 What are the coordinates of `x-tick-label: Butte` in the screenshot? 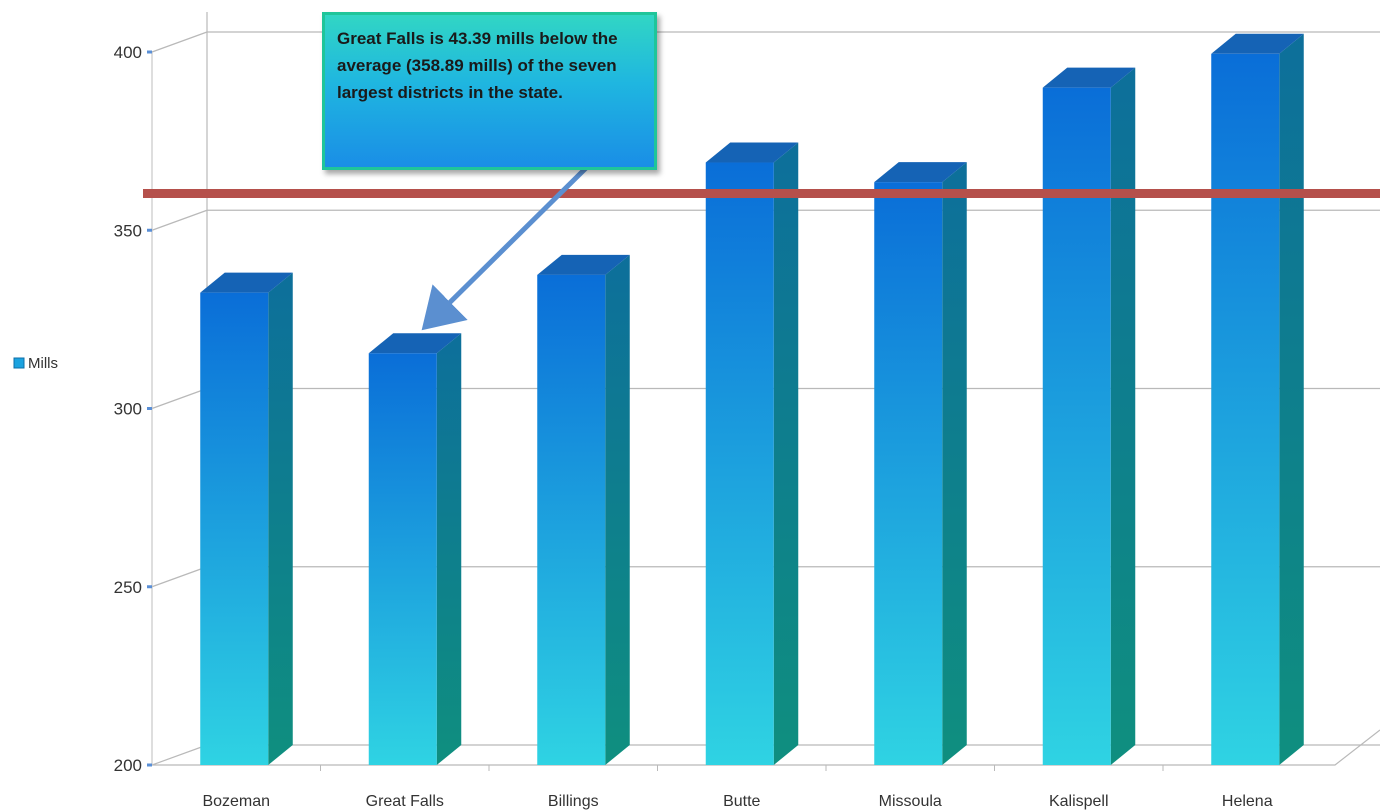 It's located at (741, 801).